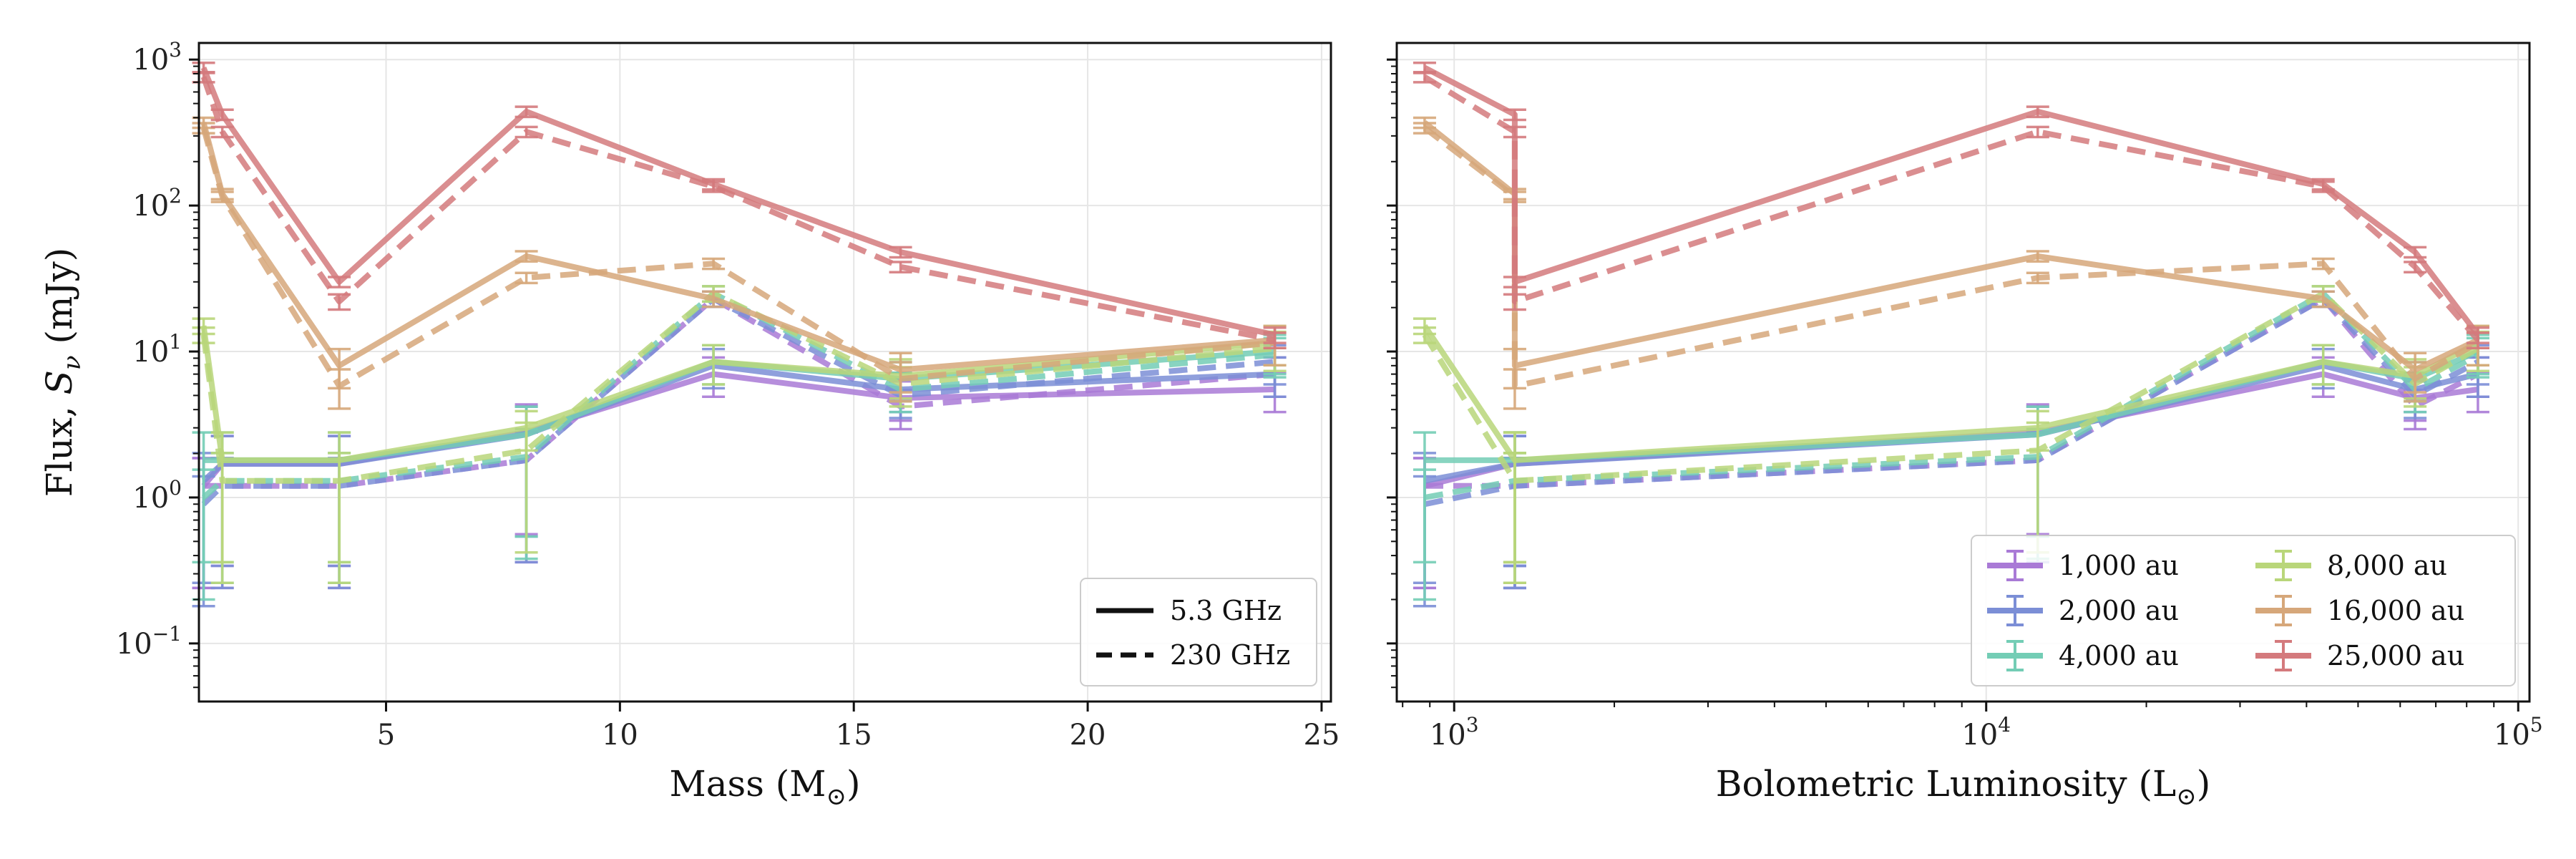 The height and width of the screenshot is (859, 2576). I want to click on x-tick-label: 10⁴, so click(1986, 732).